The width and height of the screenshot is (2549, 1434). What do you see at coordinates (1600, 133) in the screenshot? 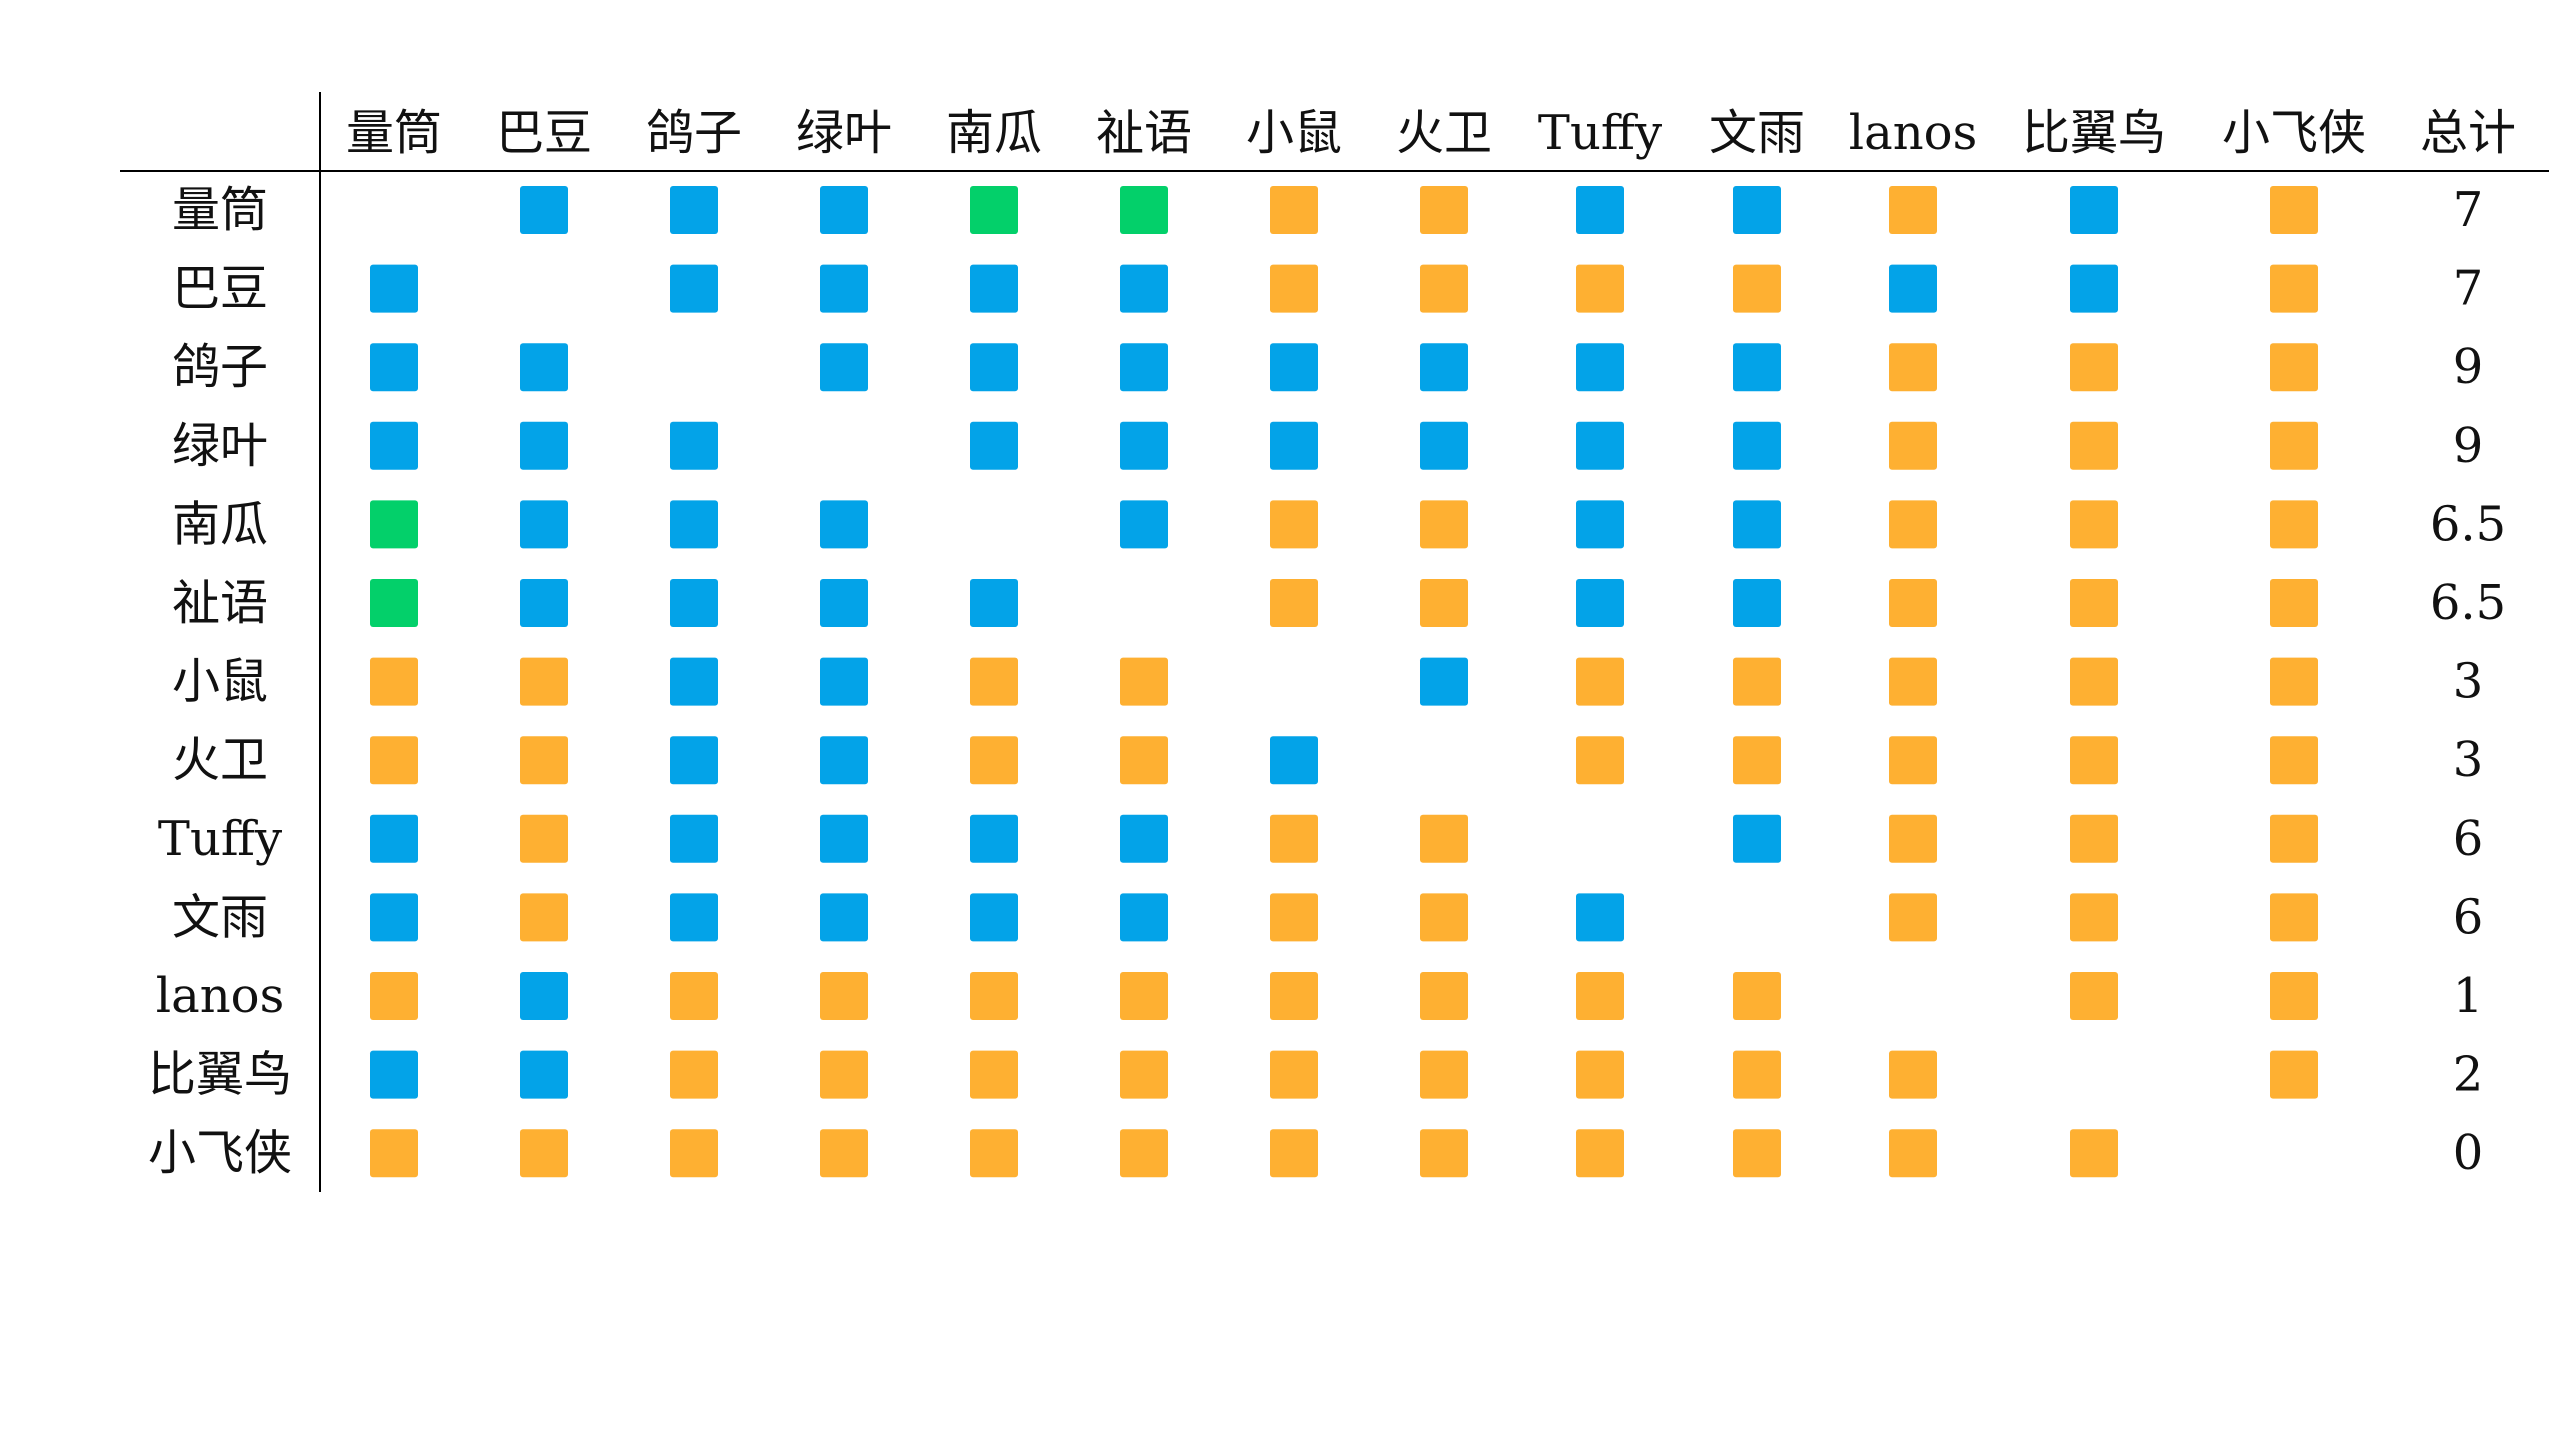
I see `column-label: Tuffy` at bounding box center [1600, 133].